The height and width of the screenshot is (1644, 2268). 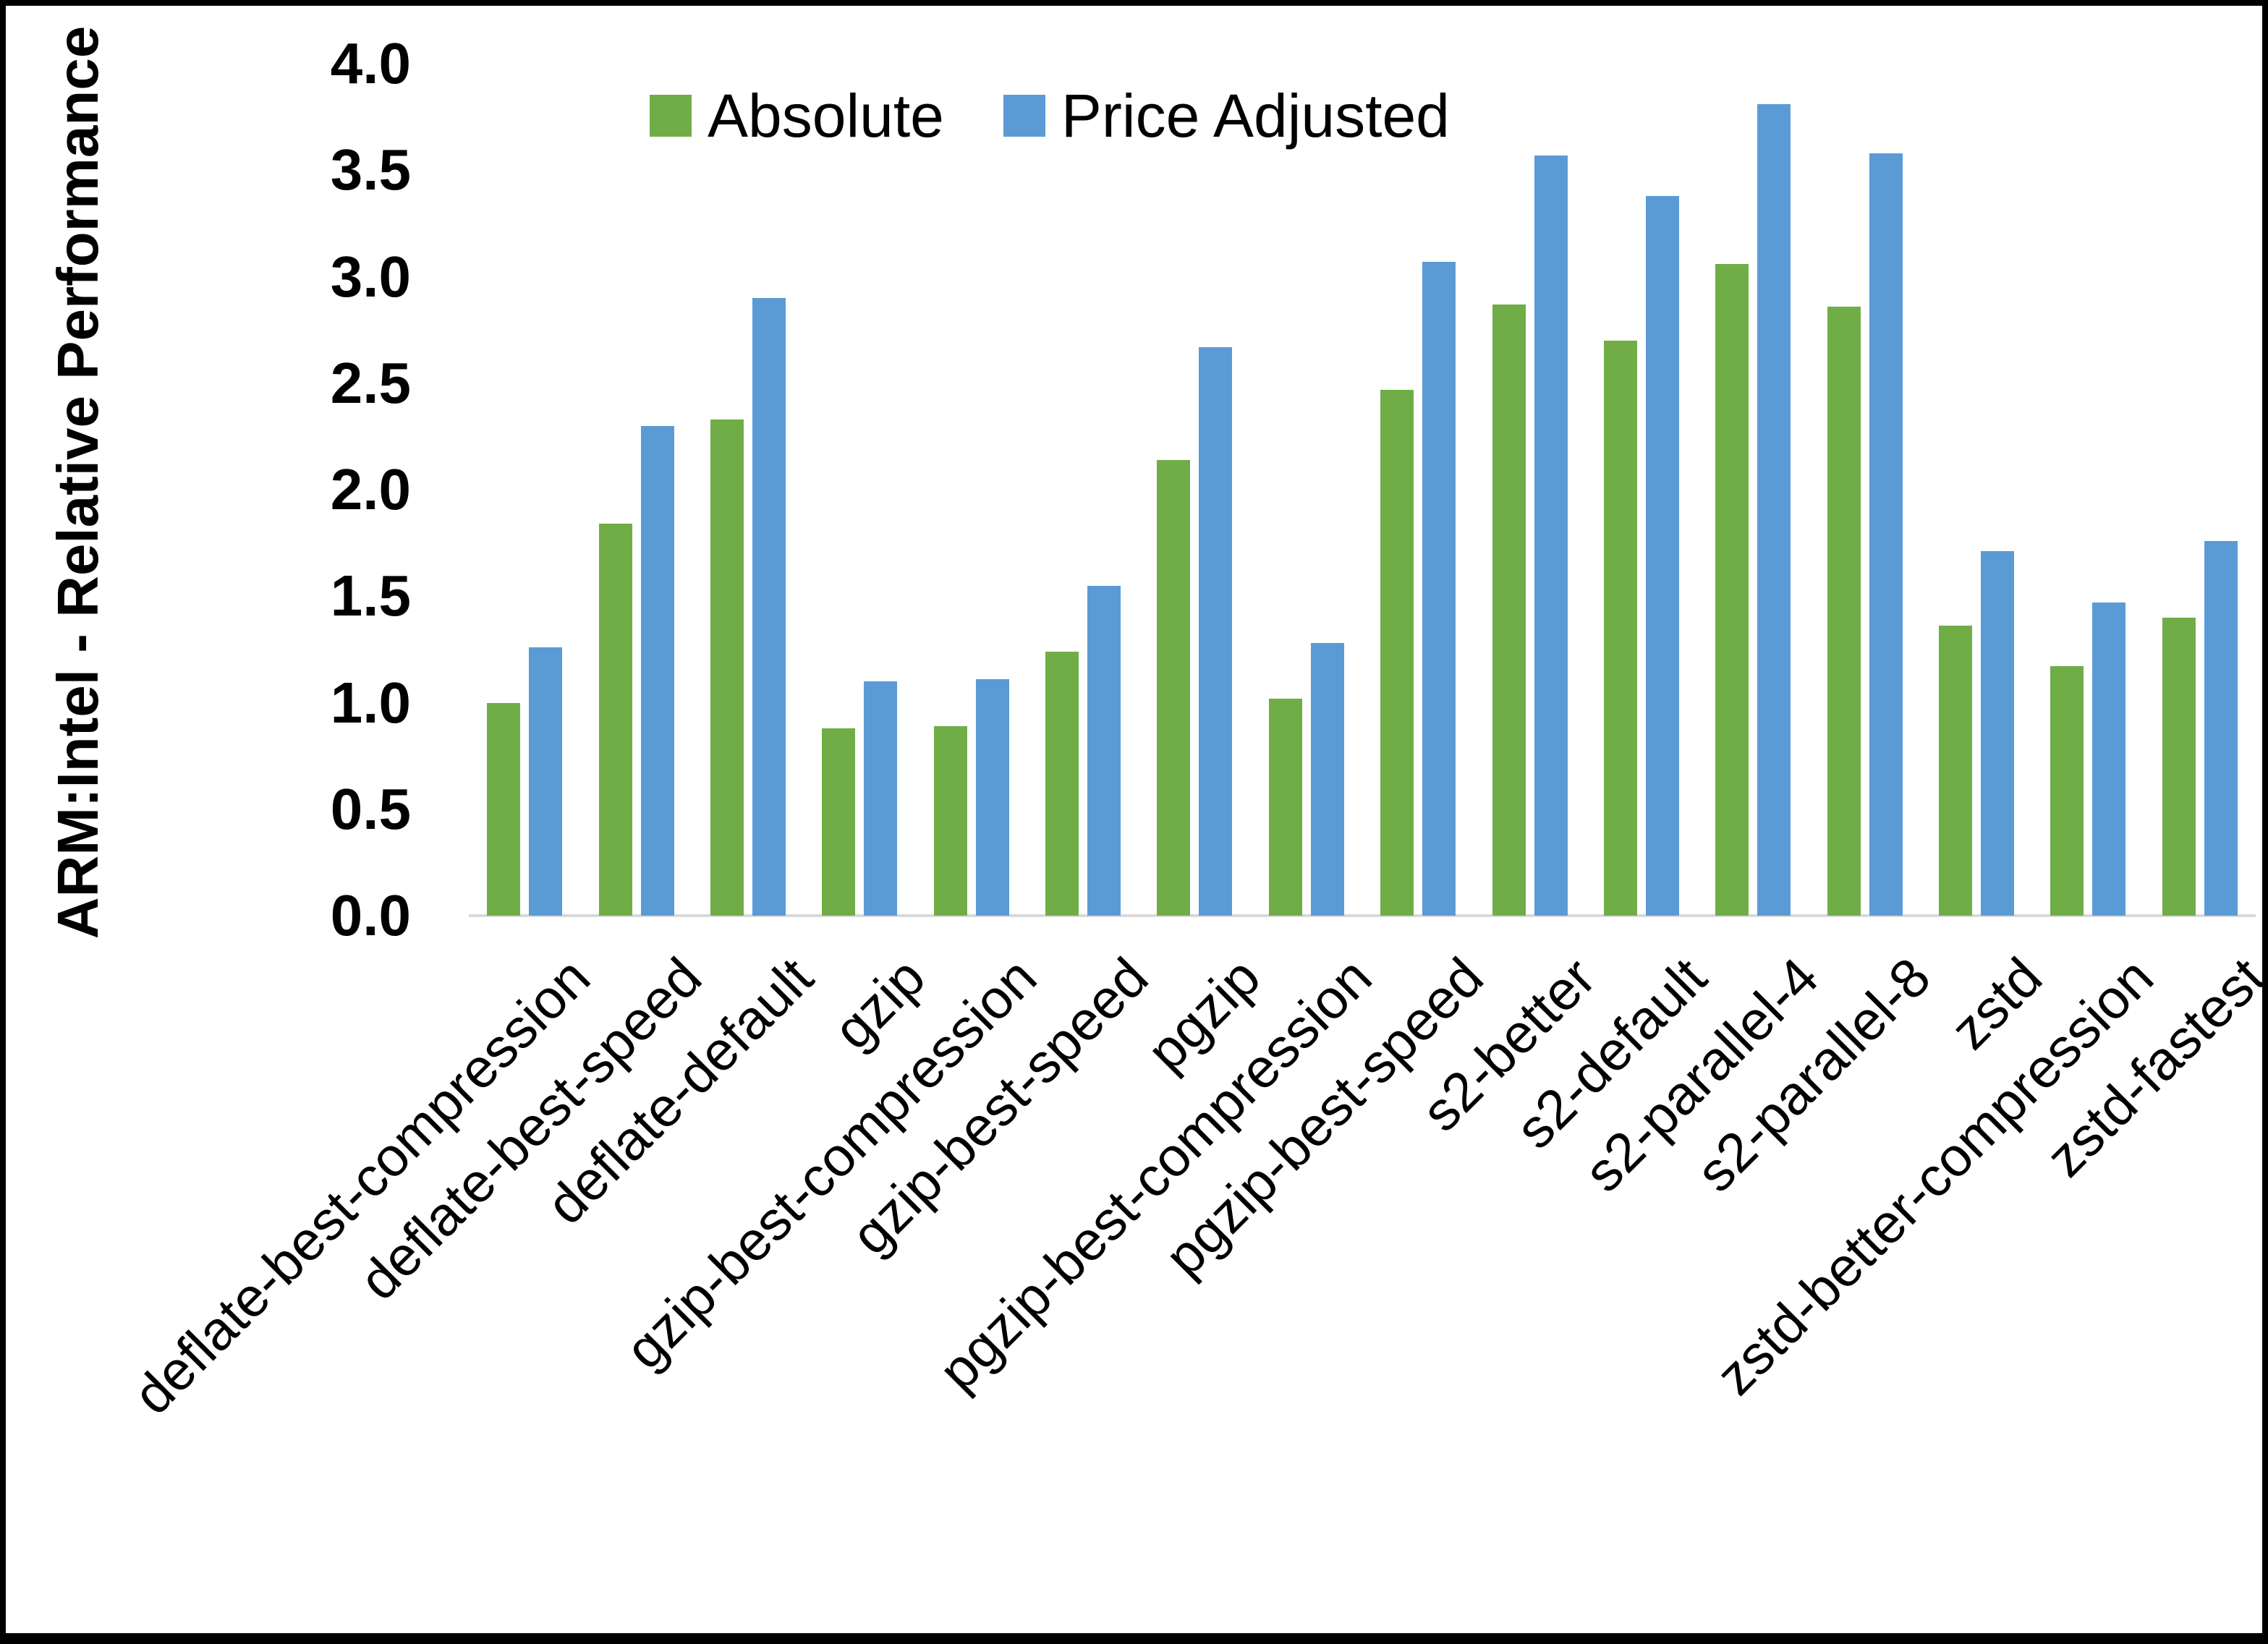 I want to click on legend-label: Absolute, so click(x=826, y=116).